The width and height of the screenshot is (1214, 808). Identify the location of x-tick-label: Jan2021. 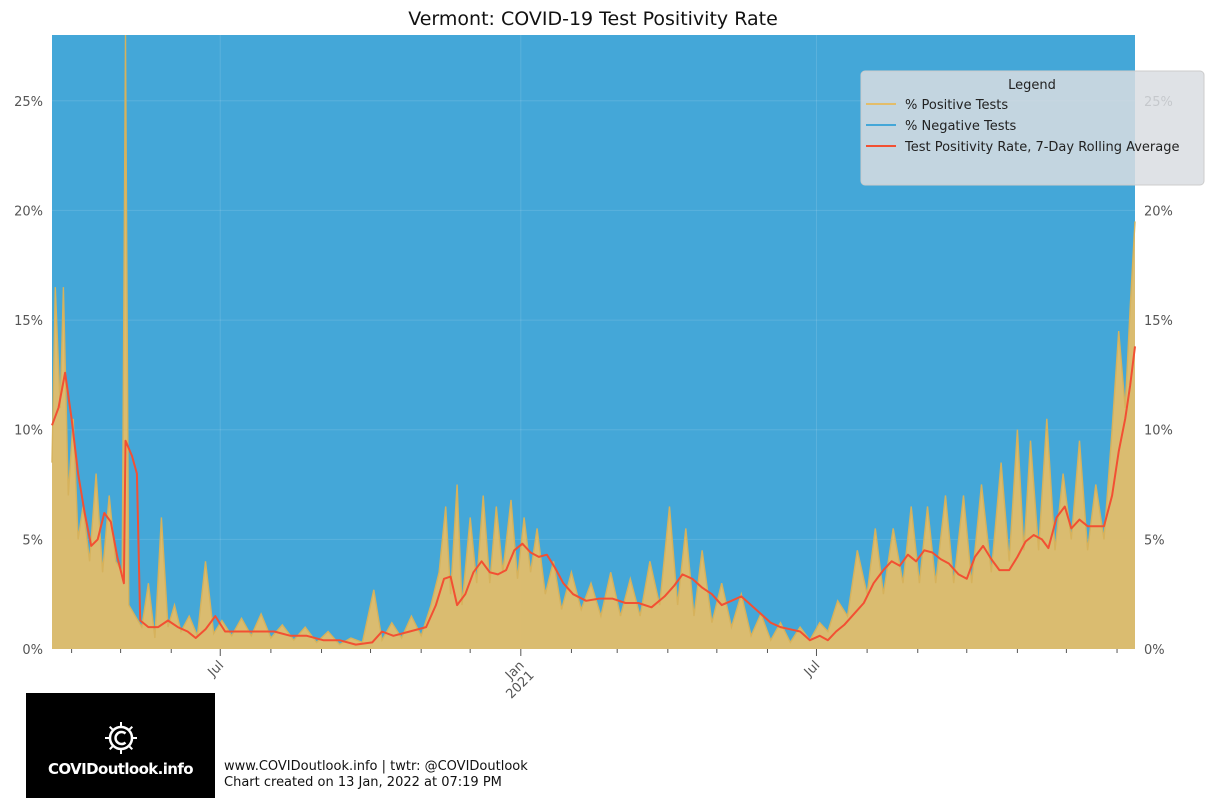
(516, 680).